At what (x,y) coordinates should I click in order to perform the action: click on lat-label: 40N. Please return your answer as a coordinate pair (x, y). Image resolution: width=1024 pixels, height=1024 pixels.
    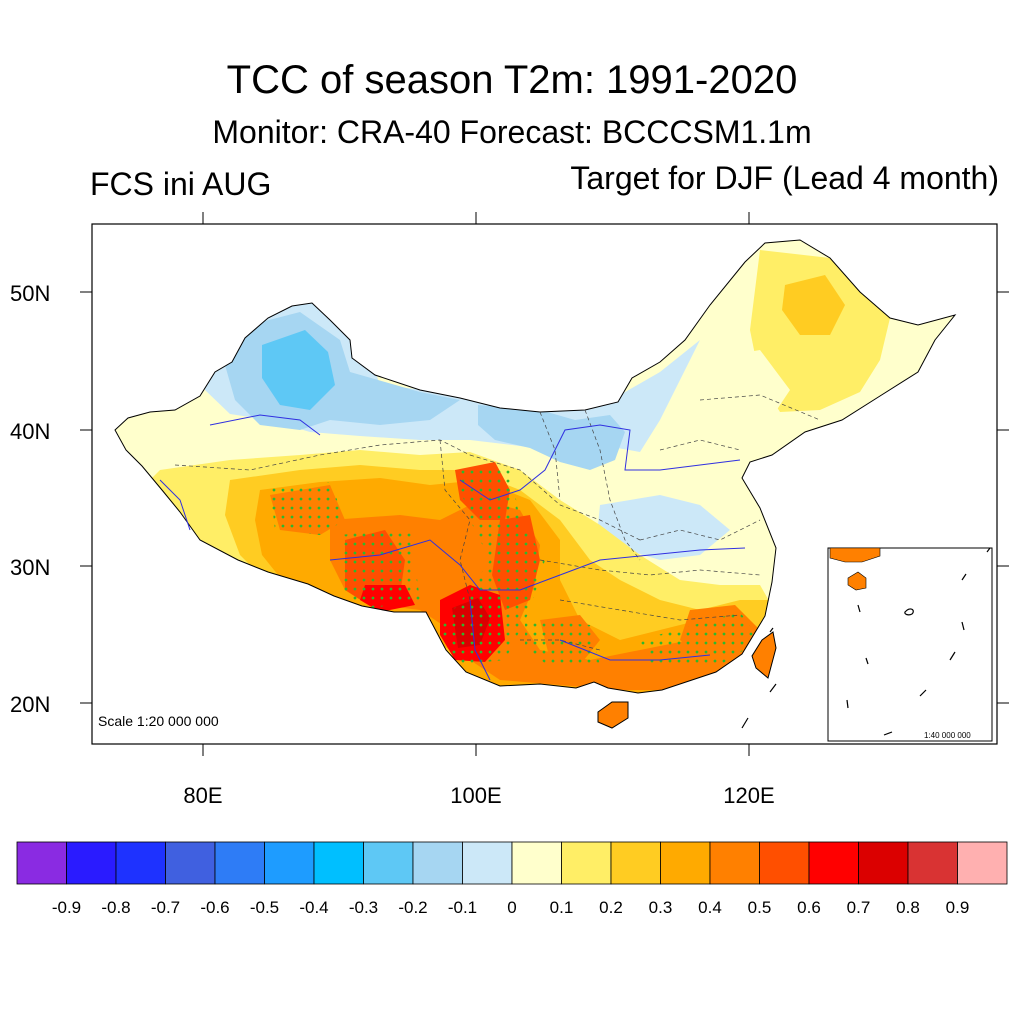
    Looking at the image, I should click on (30, 431).